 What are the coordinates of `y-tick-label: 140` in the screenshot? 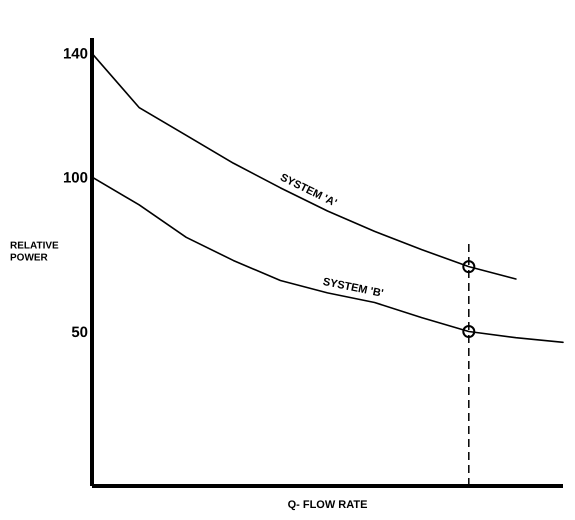 It's located at (75, 54).